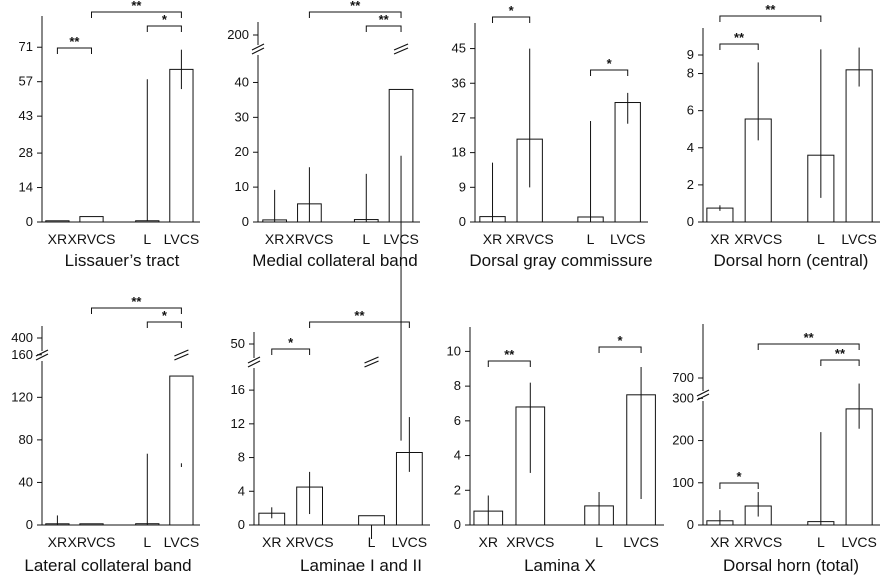 Image resolution: width=892 pixels, height=575 pixels. I want to click on bar-l, so click(147, 221).